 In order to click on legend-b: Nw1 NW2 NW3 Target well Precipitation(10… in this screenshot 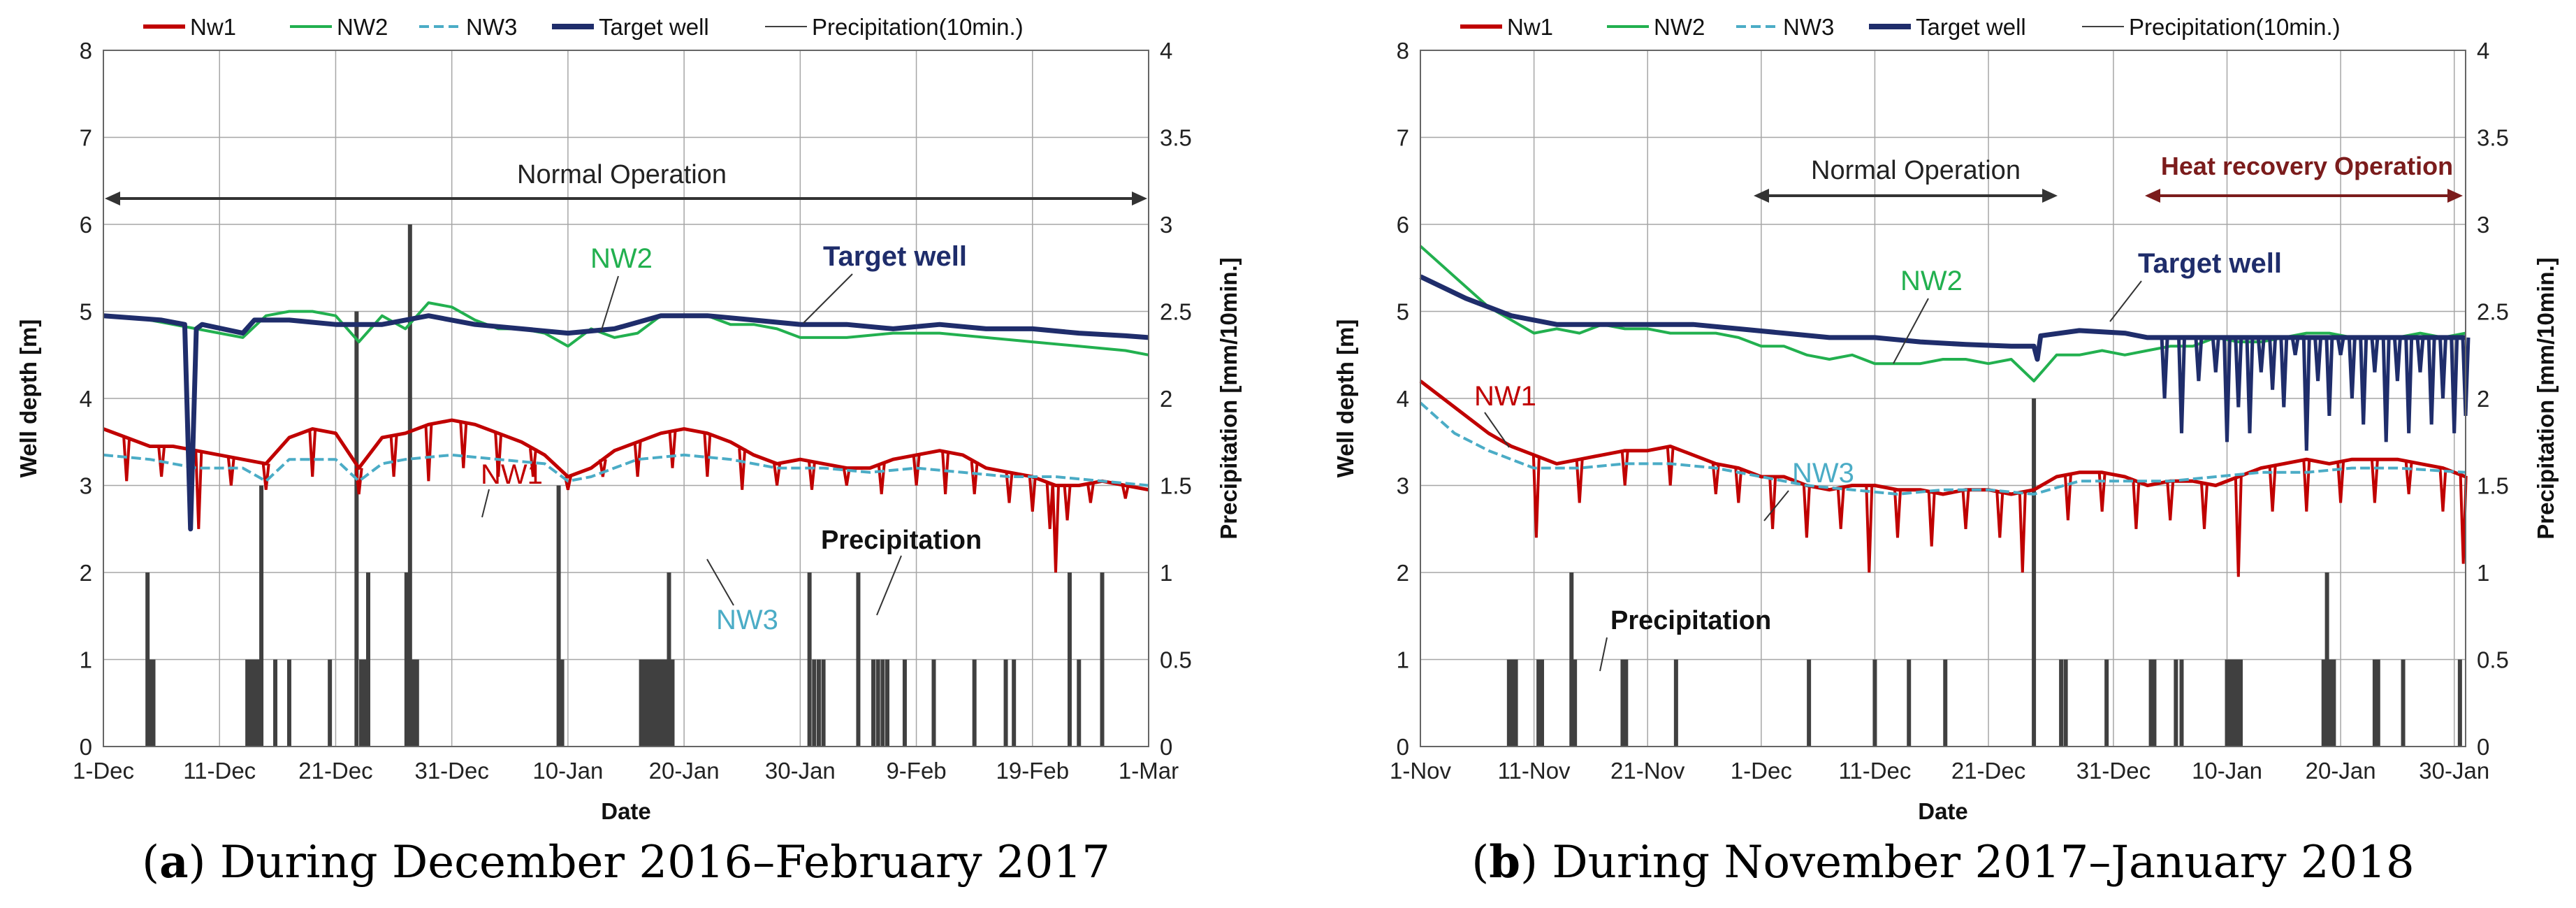, I will do `click(1945, 26)`.